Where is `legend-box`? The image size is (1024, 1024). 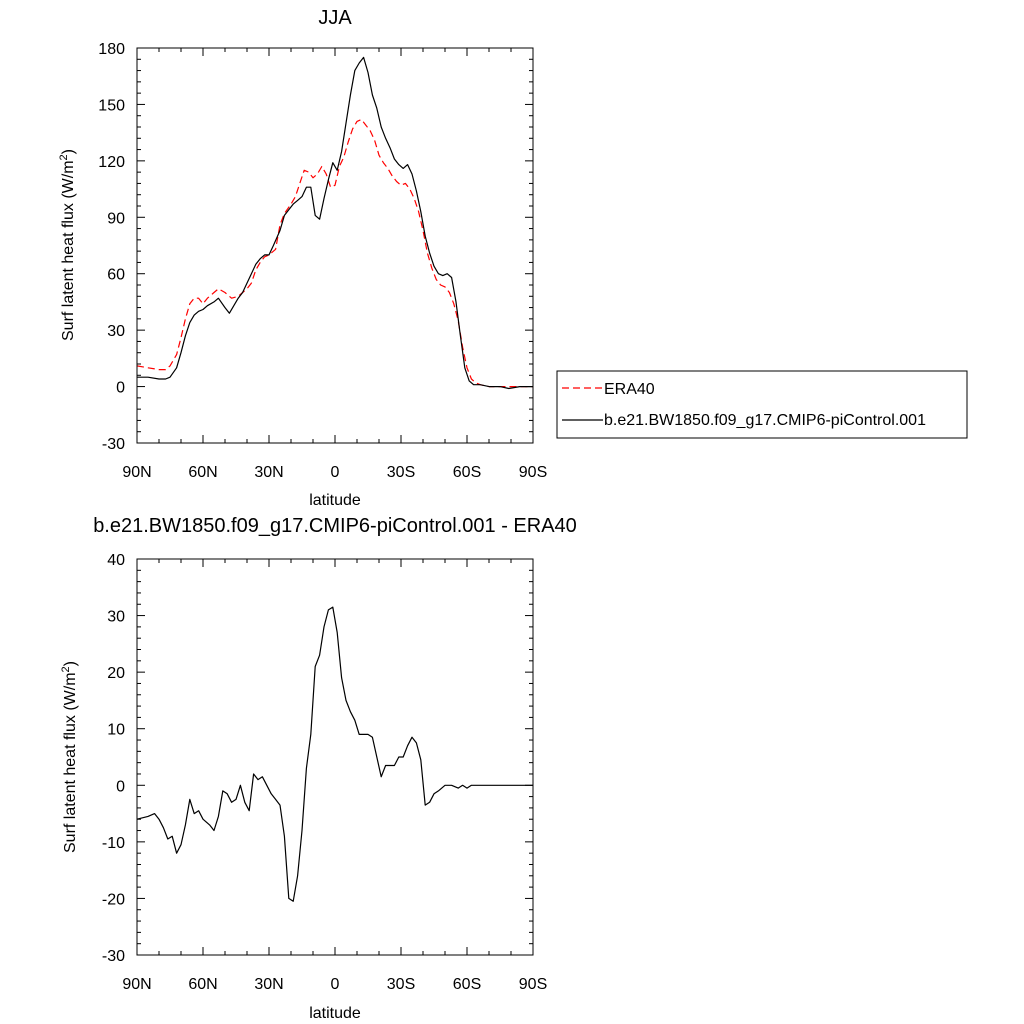
legend-box is located at coordinates (762, 404).